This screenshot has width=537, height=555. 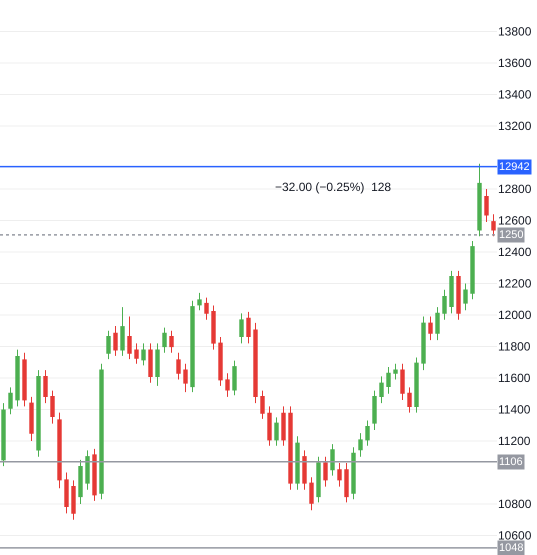 What do you see at coordinates (515, 252) in the screenshot?
I see `y-tick-label: 12400` at bounding box center [515, 252].